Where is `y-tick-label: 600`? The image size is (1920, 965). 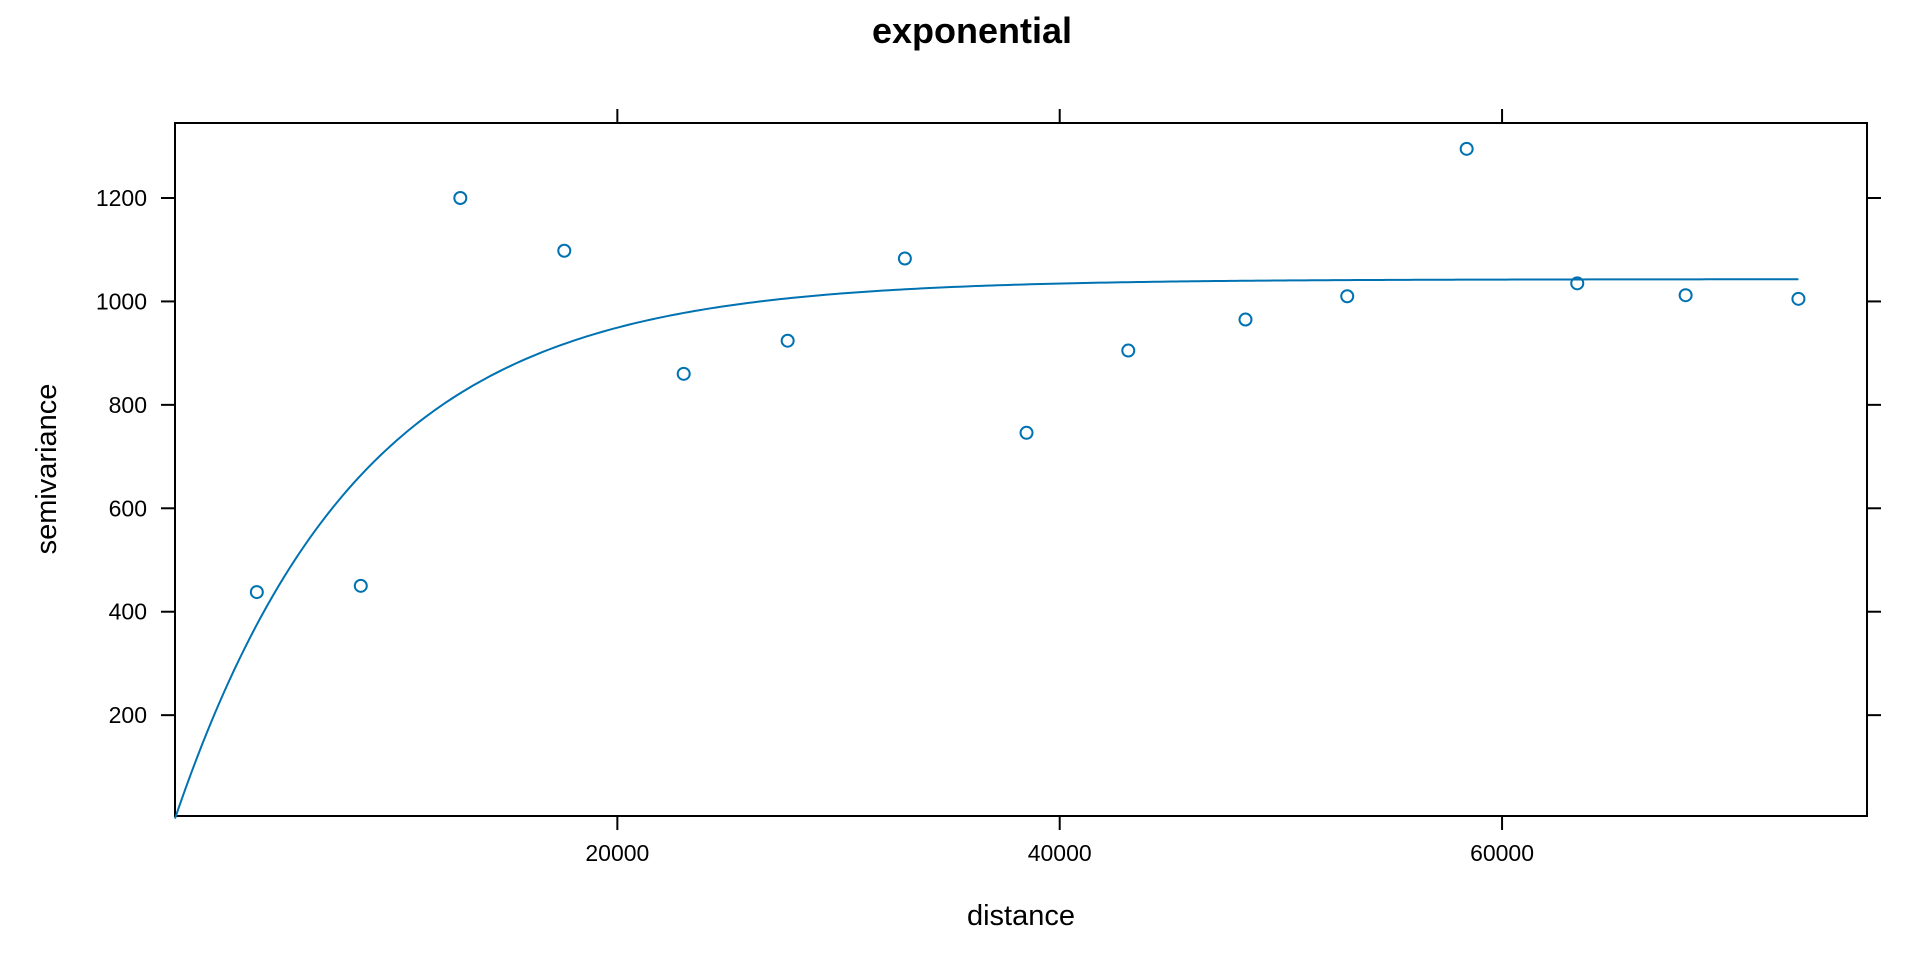
y-tick-label: 600 is located at coordinates (128, 508).